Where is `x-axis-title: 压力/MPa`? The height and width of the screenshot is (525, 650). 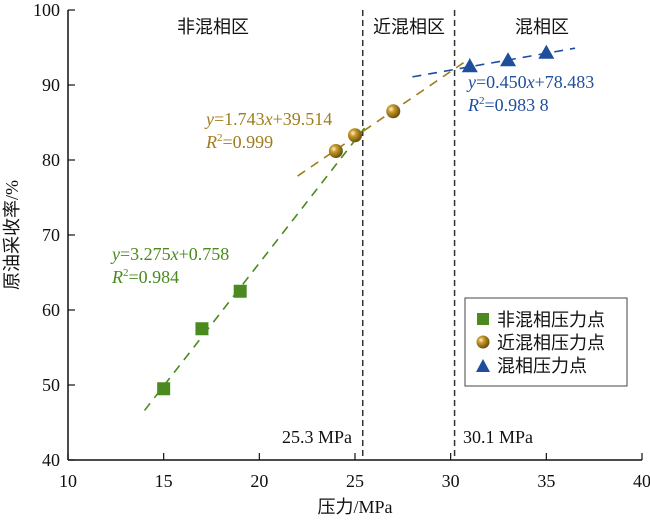
x-axis-title: 压力/MPa is located at coordinates (354, 507).